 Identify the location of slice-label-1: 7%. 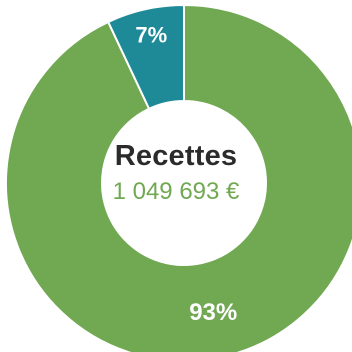
(151, 34).